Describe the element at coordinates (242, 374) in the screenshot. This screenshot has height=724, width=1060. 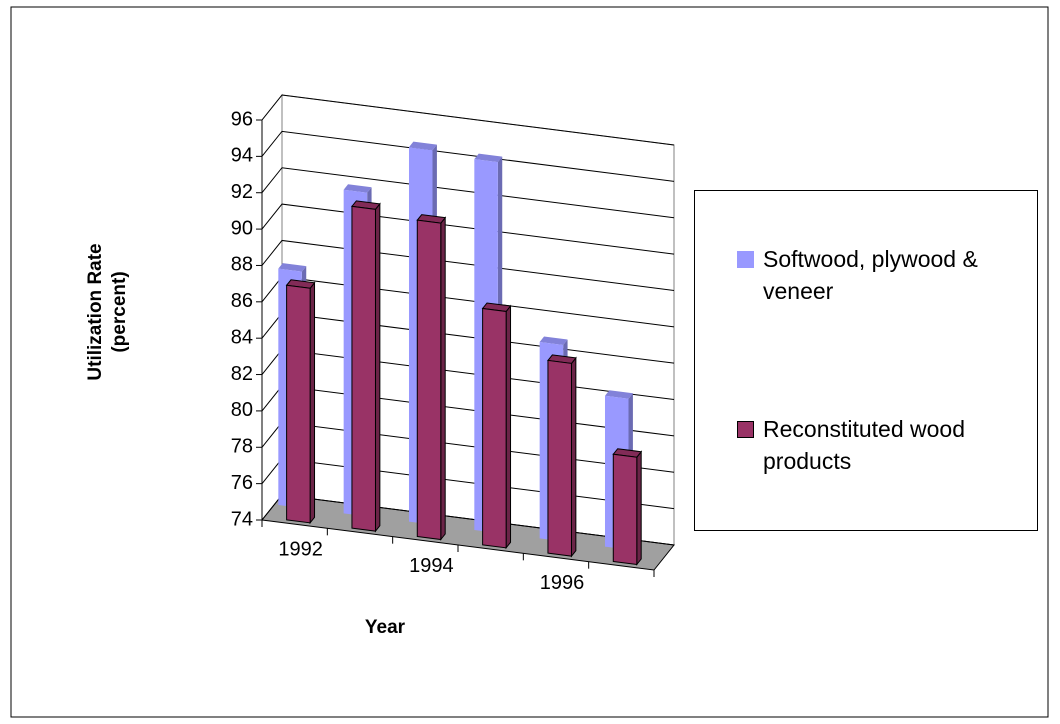
I see `y-tick-label: 82` at that location.